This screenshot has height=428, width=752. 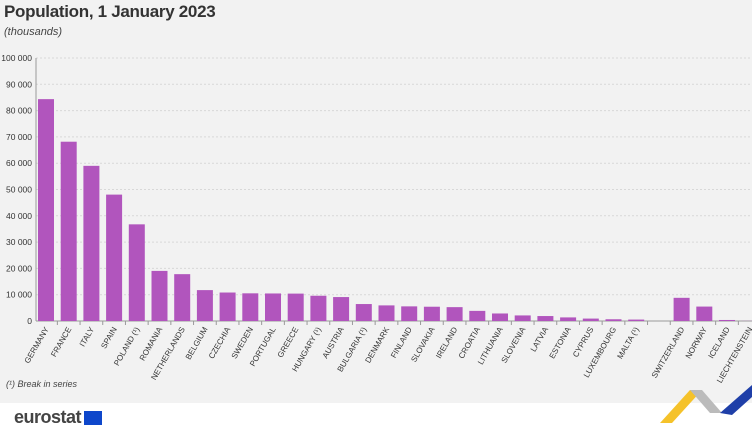 What do you see at coordinates (333, 342) in the screenshot?
I see `x-tick-label: AUSTRIA` at bounding box center [333, 342].